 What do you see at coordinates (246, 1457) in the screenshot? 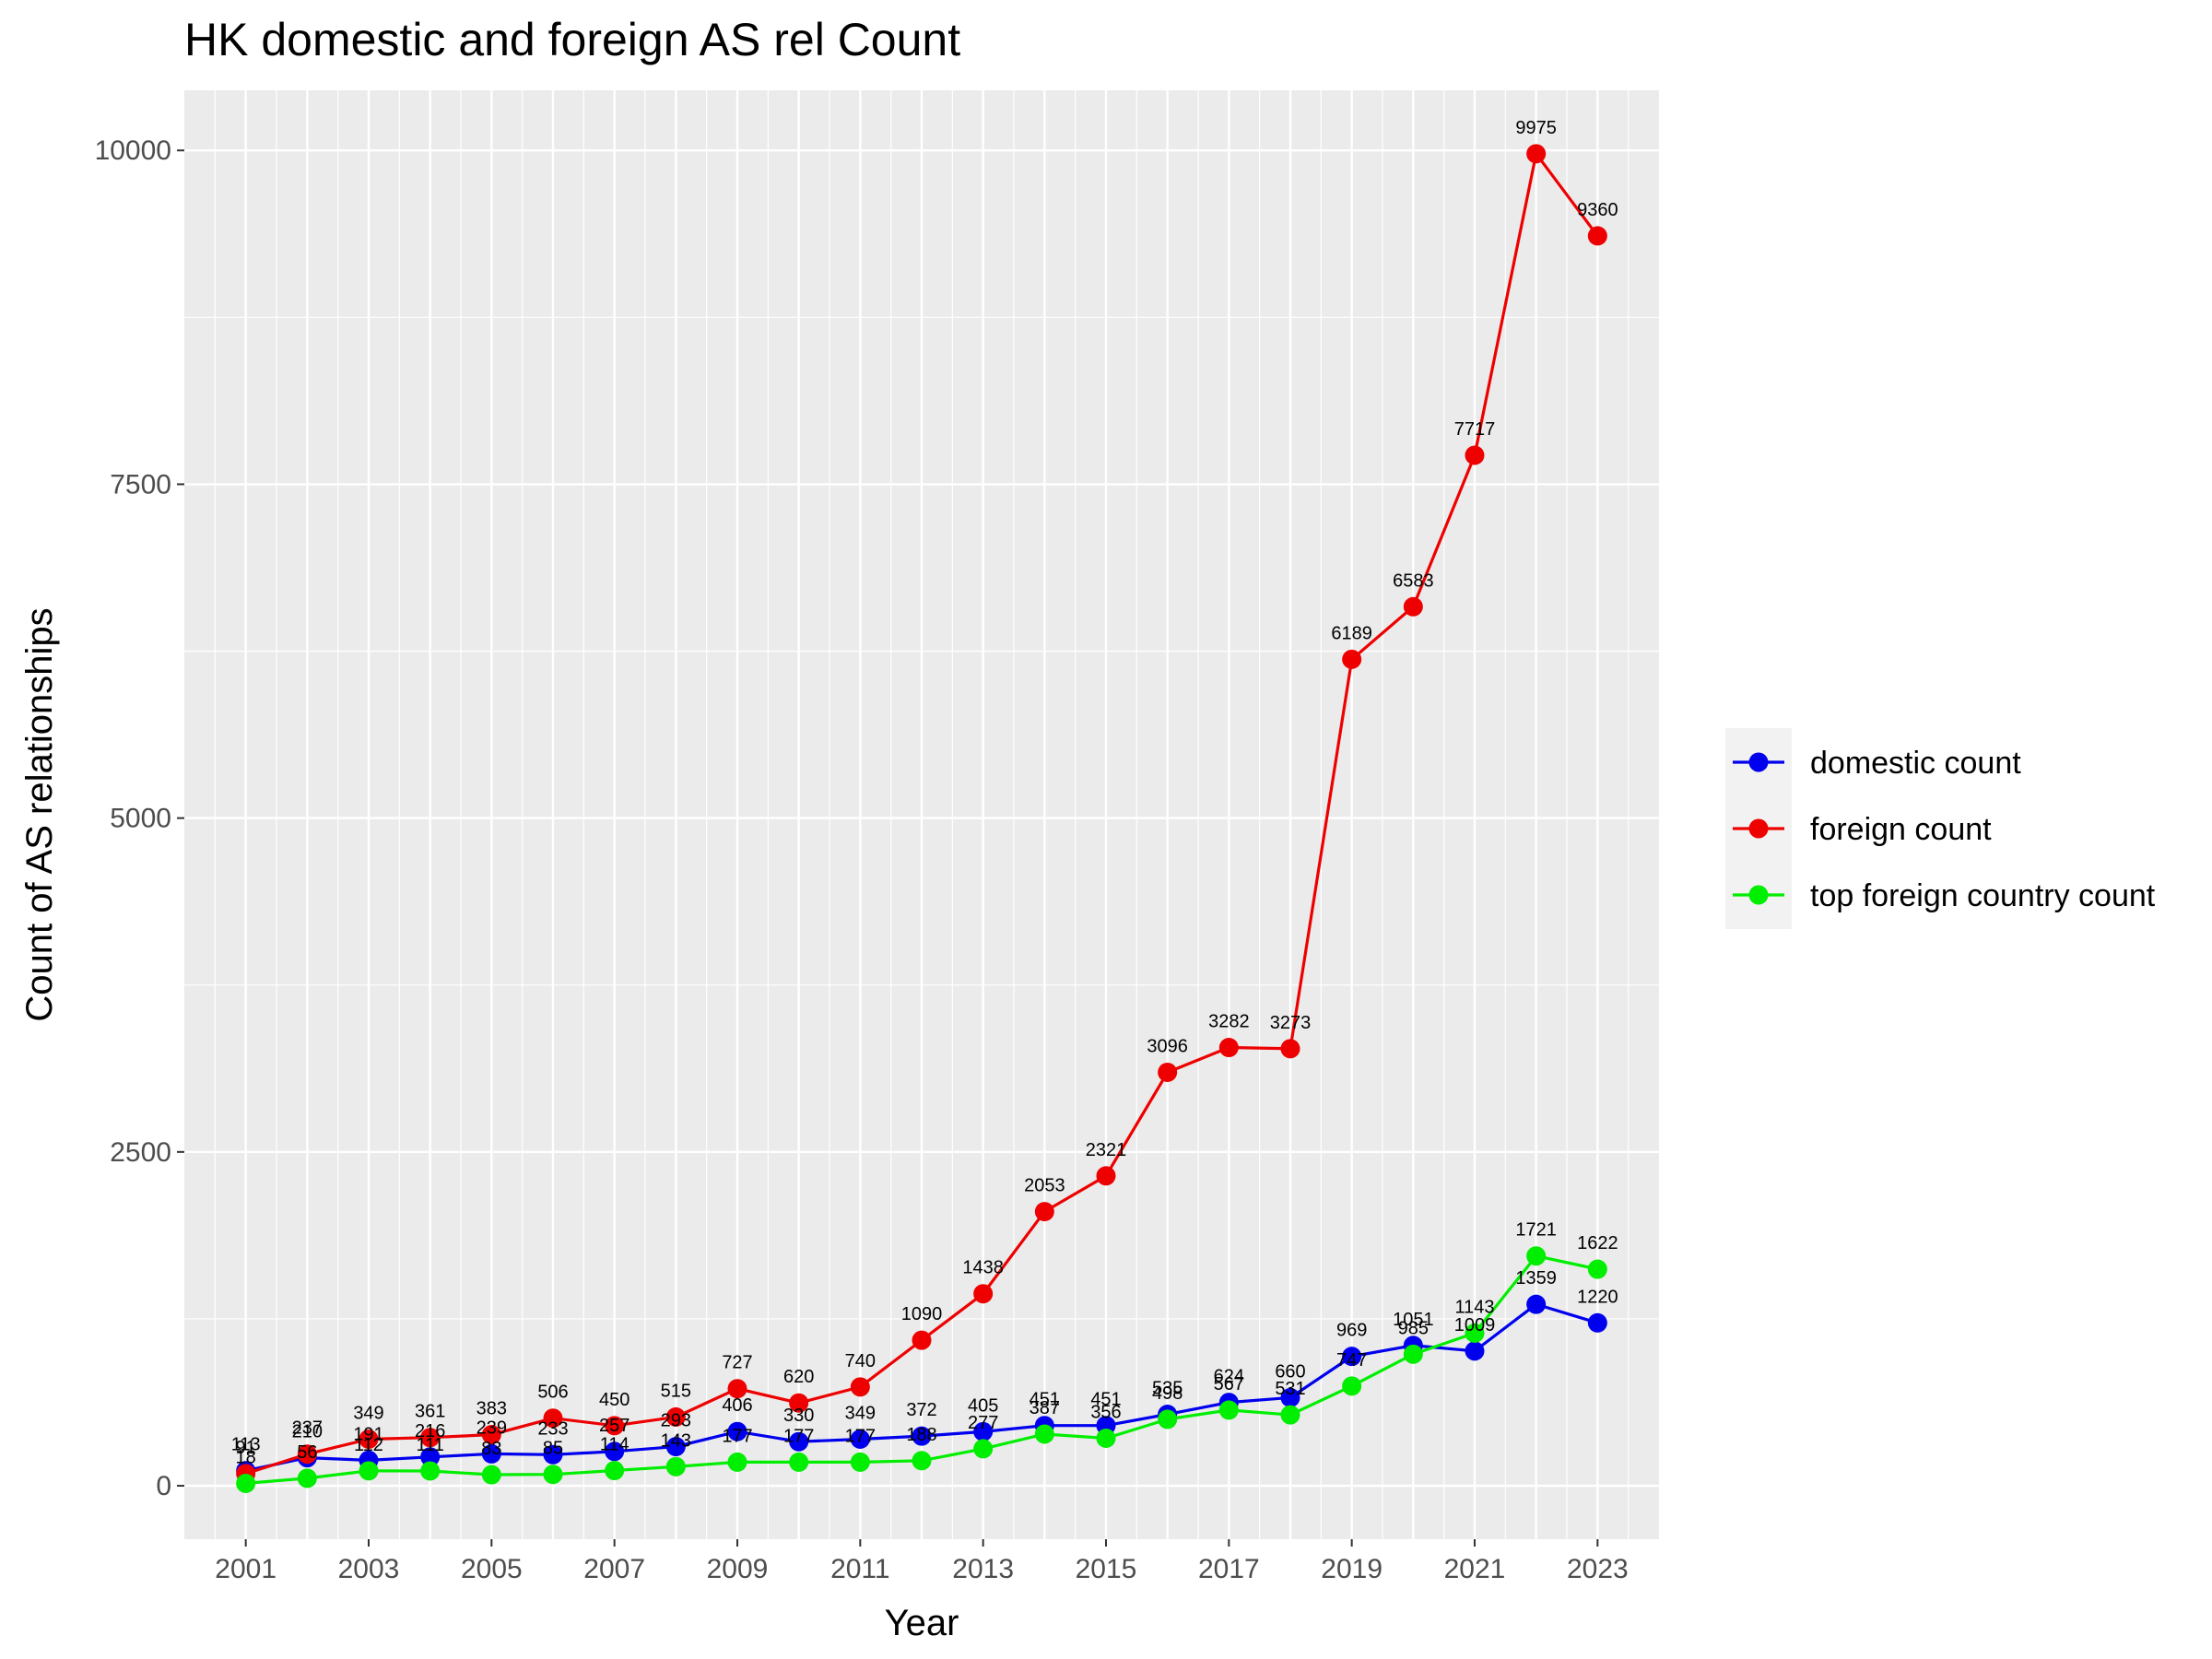
I see `data-label: 18` at bounding box center [246, 1457].